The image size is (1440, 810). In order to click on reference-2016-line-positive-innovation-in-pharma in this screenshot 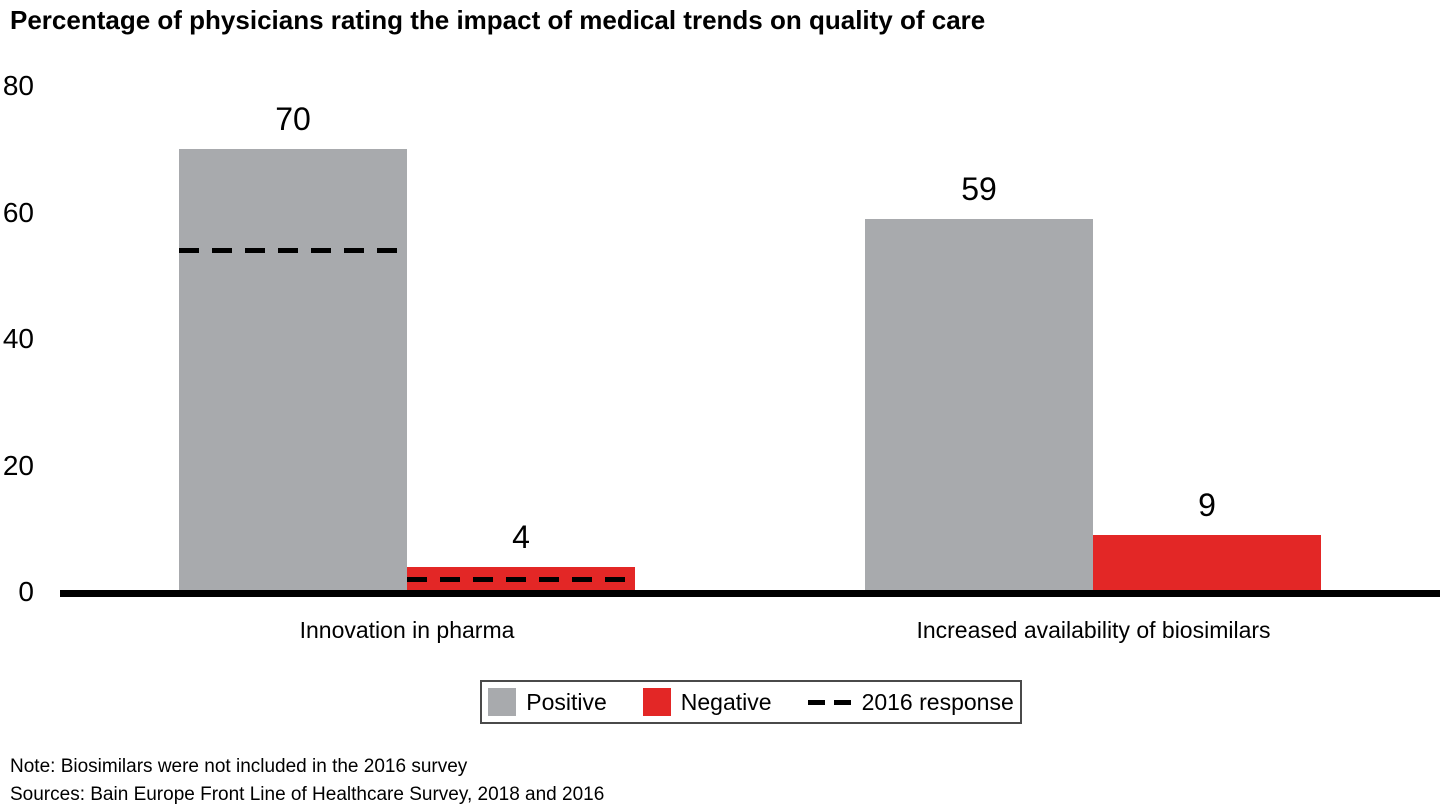, I will do `click(293, 250)`.